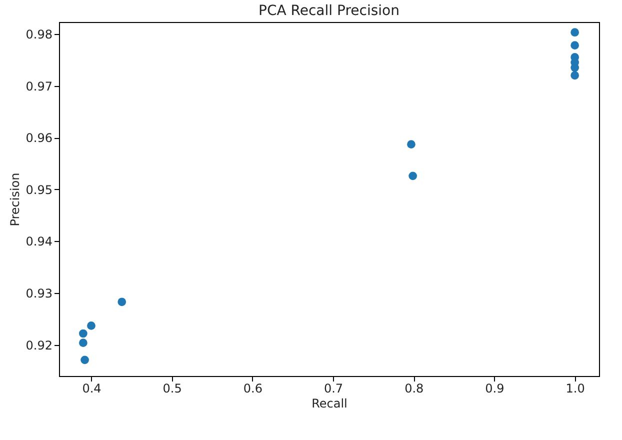  I want to click on y-tick-label: 0.96, so click(39, 138).